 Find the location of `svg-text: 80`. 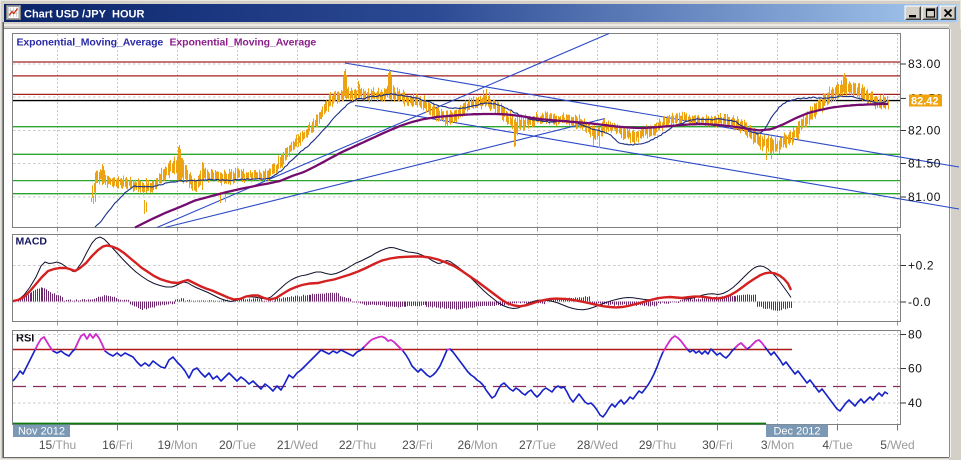

svg-text: 80 is located at coordinates (915, 335).